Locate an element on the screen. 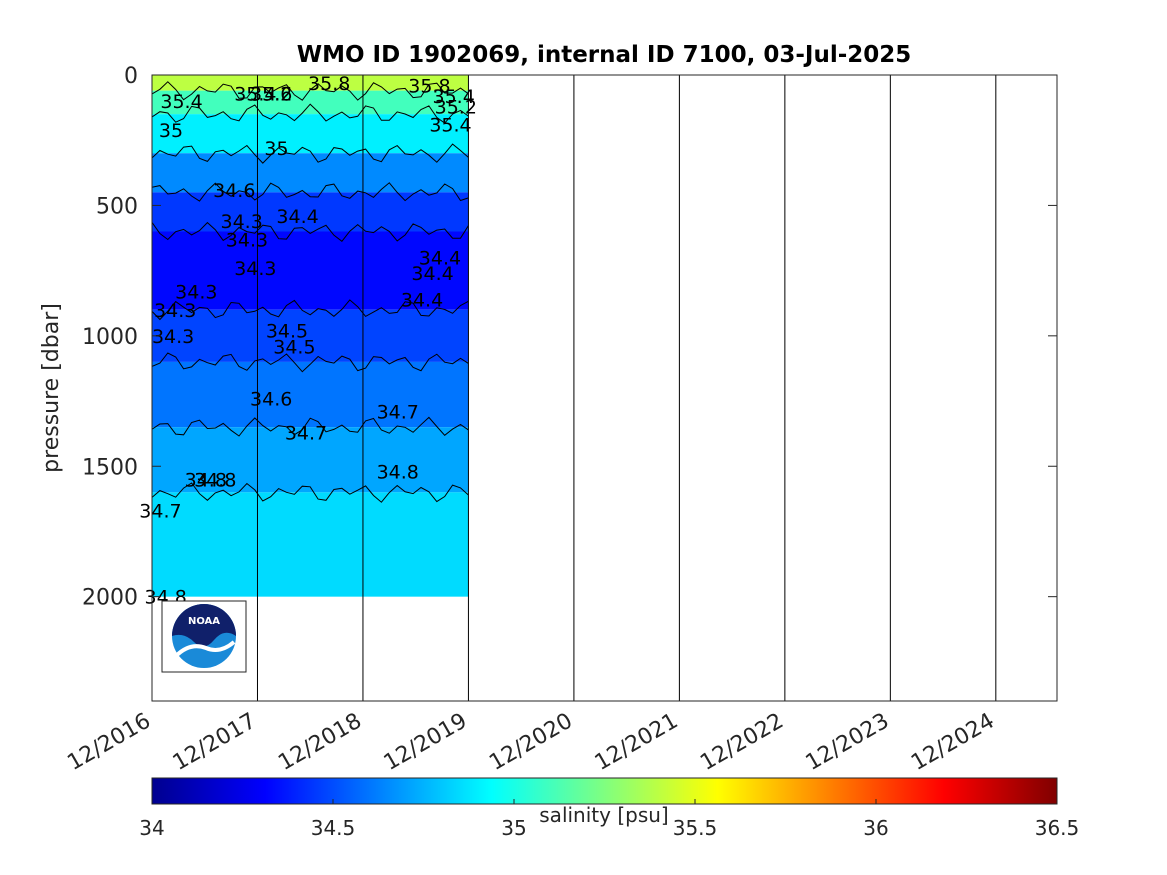 The height and width of the screenshot is (875, 1167). noaa-logo-bird is located at coordinates (205, 649).